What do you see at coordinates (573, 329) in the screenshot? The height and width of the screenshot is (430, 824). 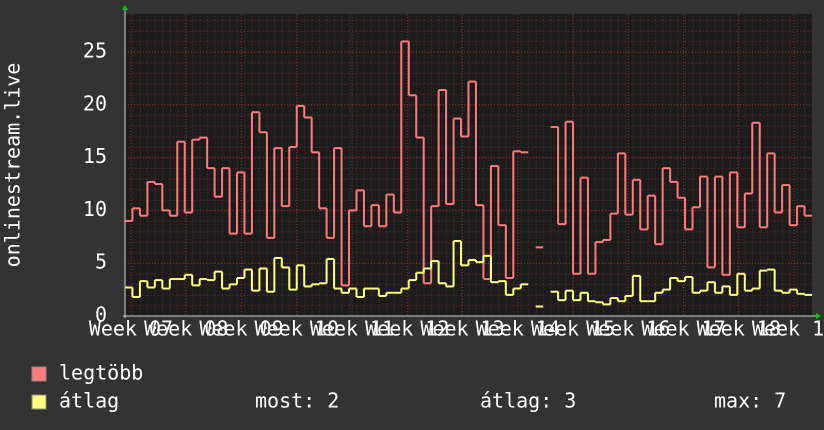 I see `x-tick-label: Week 15` at bounding box center [573, 329].